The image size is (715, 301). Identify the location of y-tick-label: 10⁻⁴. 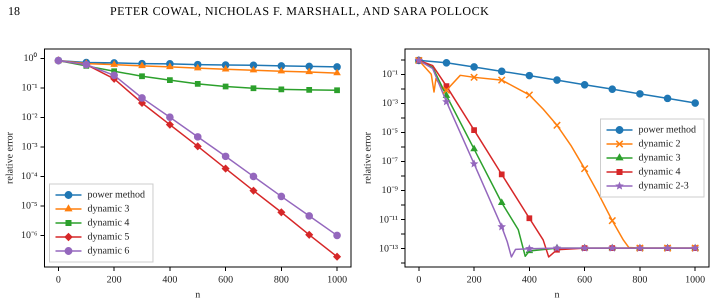
(29, 176).